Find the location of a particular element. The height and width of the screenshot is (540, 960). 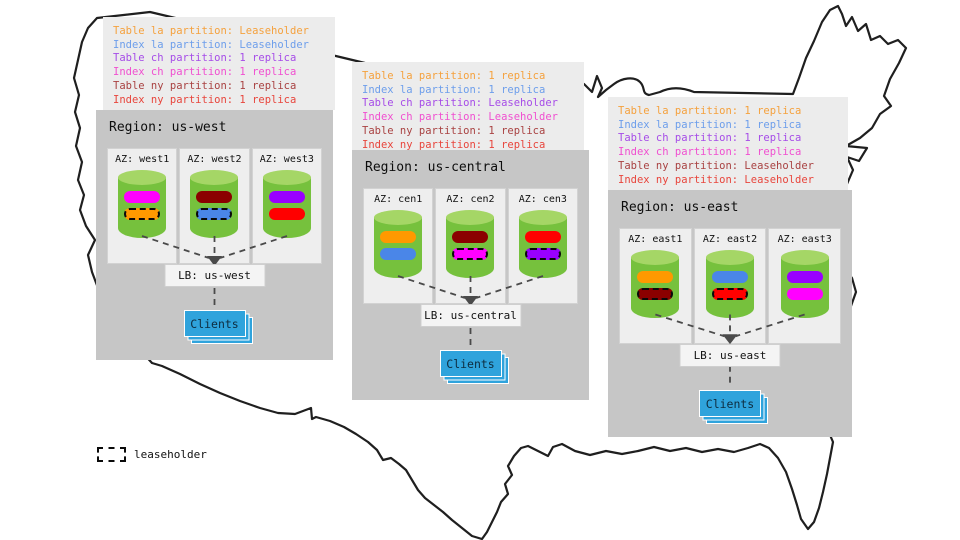

az-cell-cen1: AZ: cen1 is located at coordinates (398, 246).